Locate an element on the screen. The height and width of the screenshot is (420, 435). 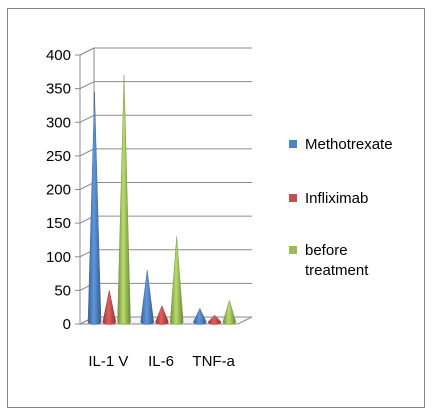
legend-label: before treatment is located at coordinates (337, 260).